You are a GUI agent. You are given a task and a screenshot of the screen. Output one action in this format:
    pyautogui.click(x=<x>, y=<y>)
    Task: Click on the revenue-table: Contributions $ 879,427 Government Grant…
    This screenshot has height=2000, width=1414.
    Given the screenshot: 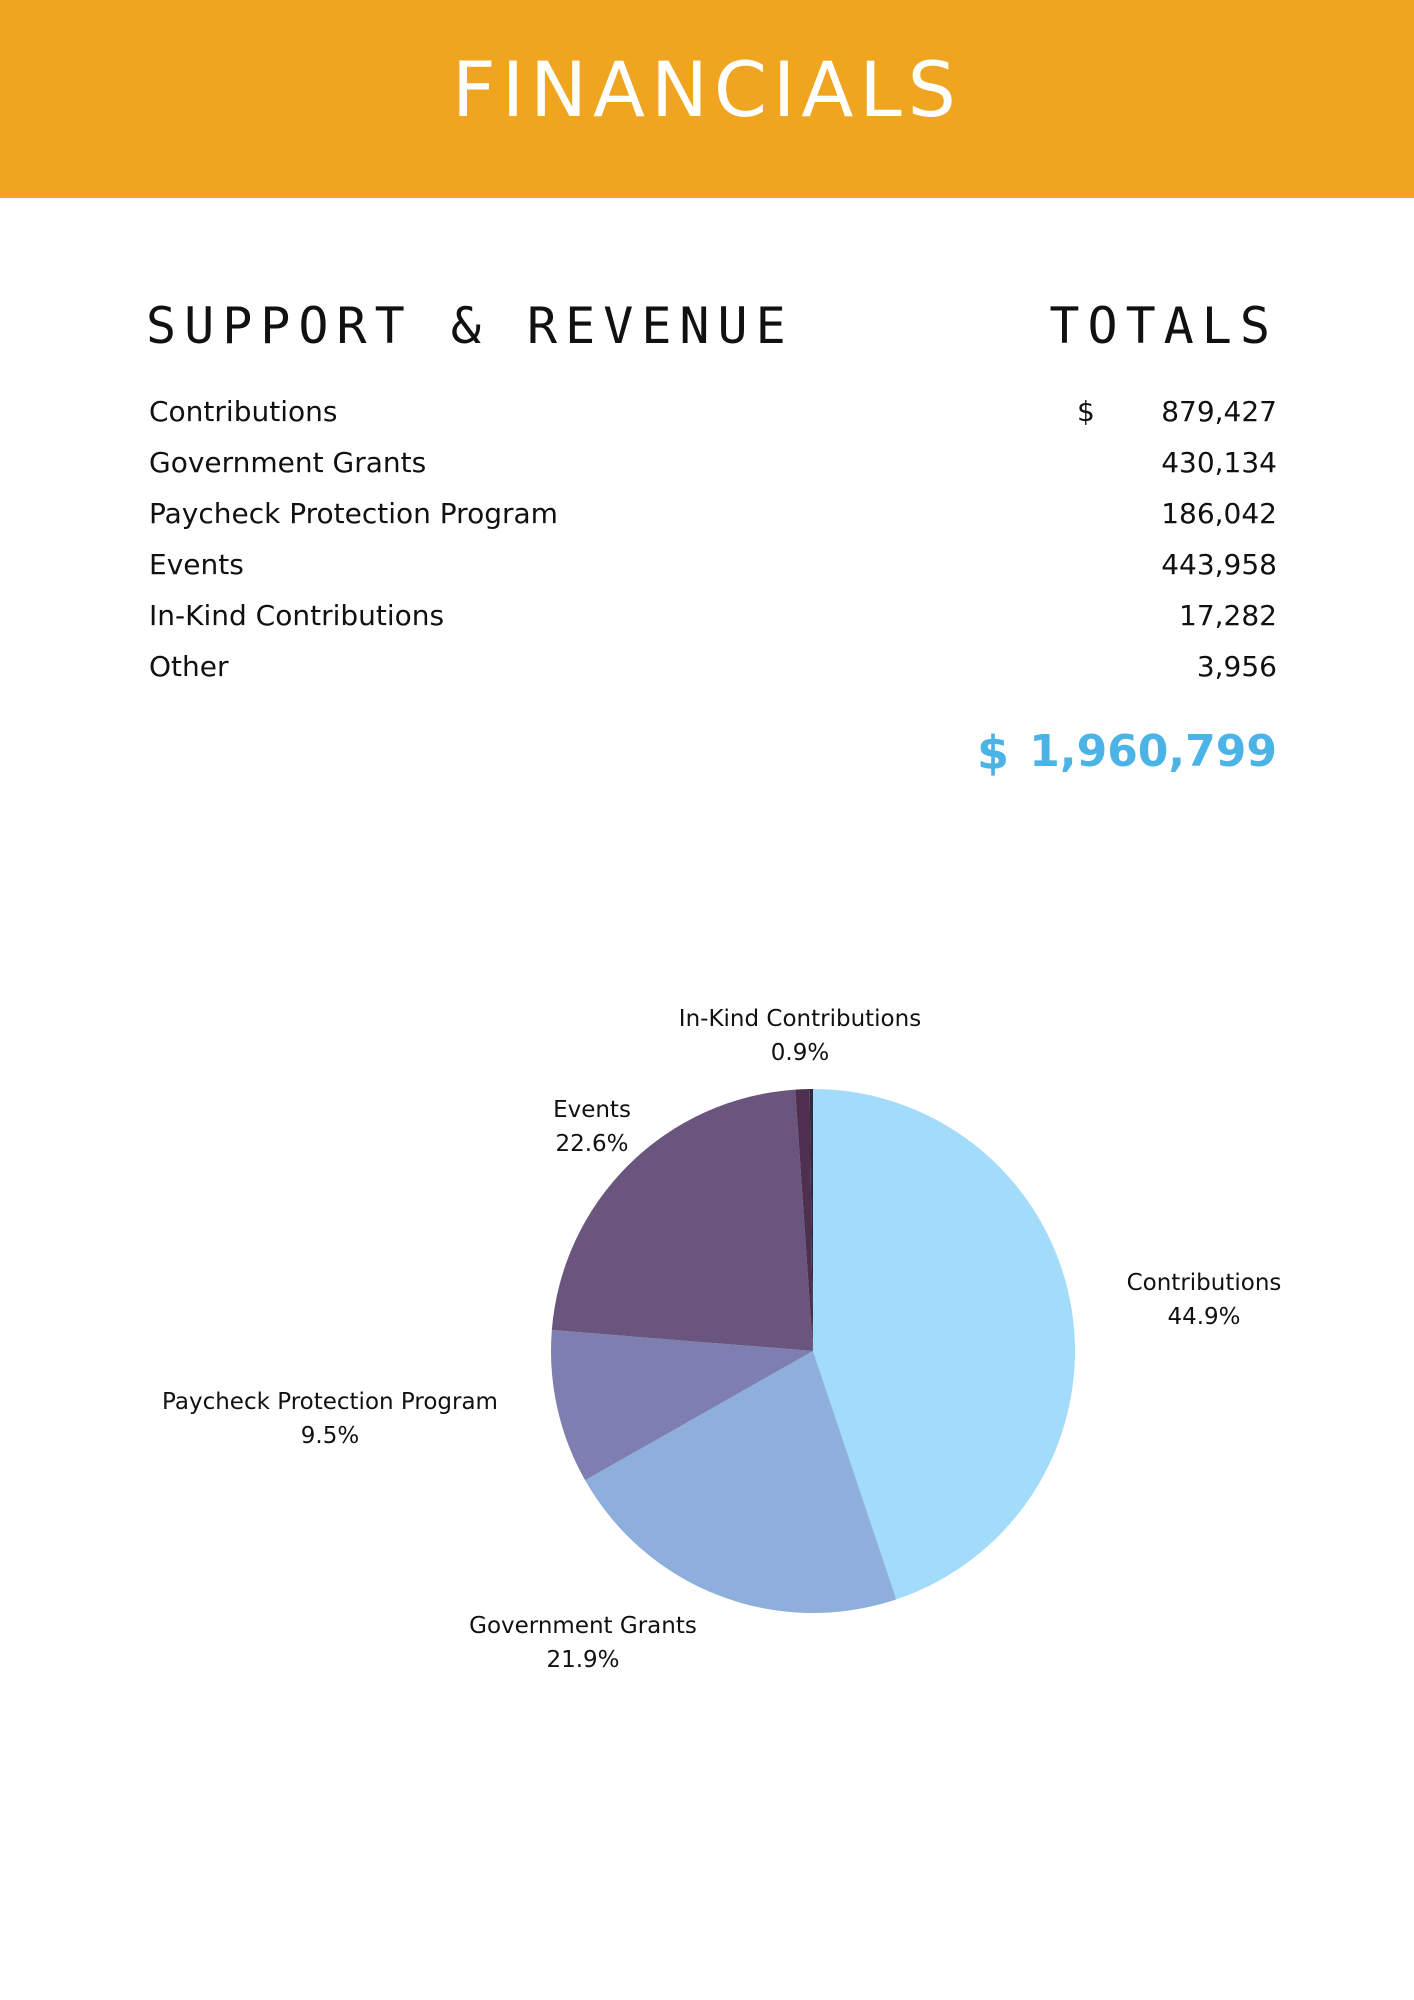 What is the action you would take?
    pyautogui.click(x=713, y=541)
    